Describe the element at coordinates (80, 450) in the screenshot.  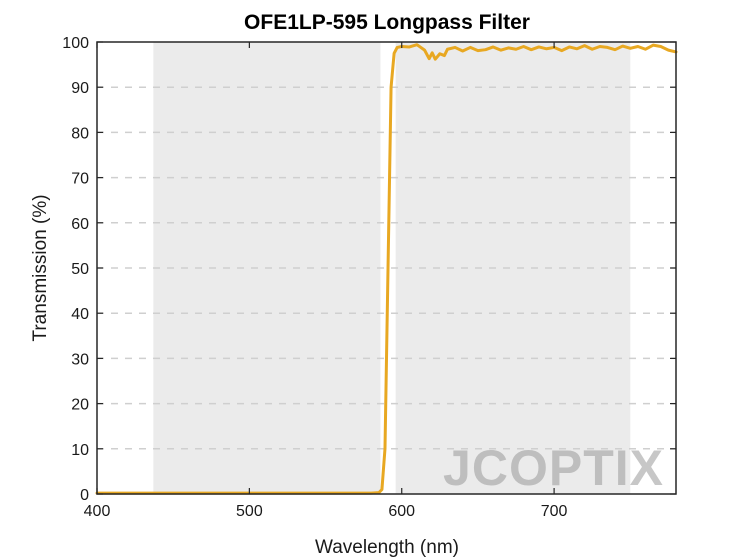
I see `y-tick-label: 10` at that location.